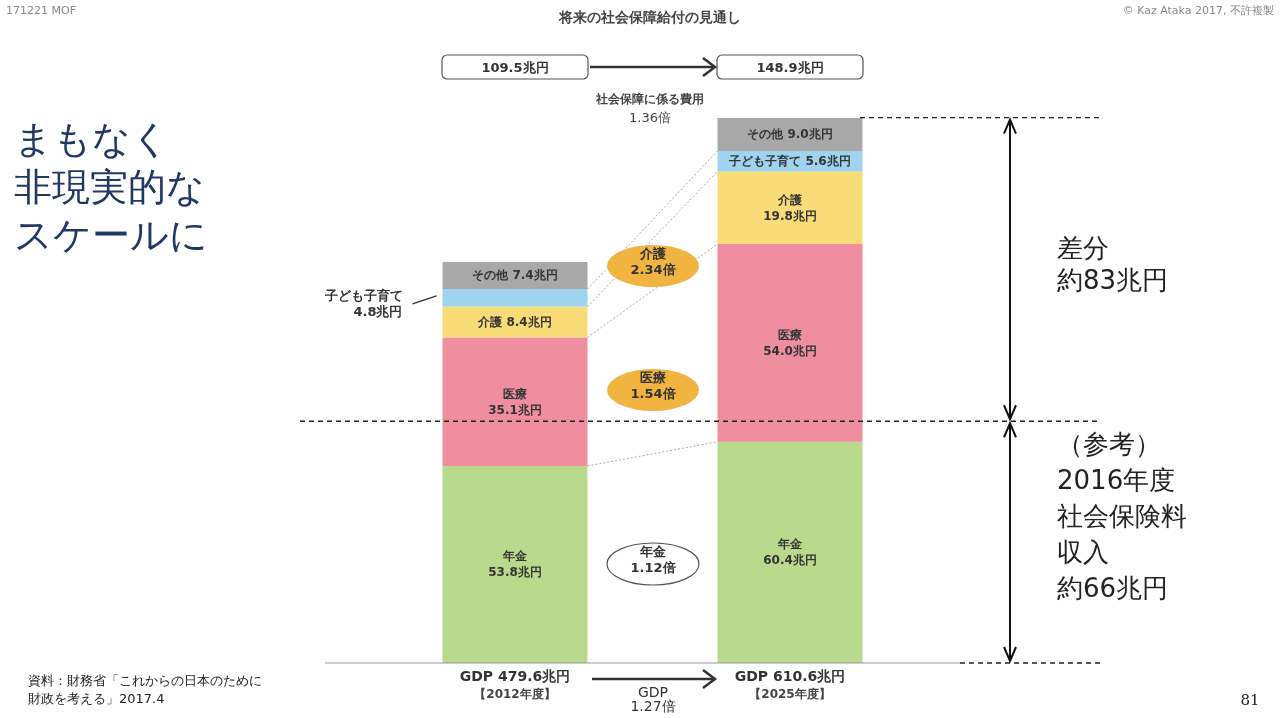 This screenshot has height=718, width=1280. I want to click on text: その他 7.4兆円, so click(515, 275).